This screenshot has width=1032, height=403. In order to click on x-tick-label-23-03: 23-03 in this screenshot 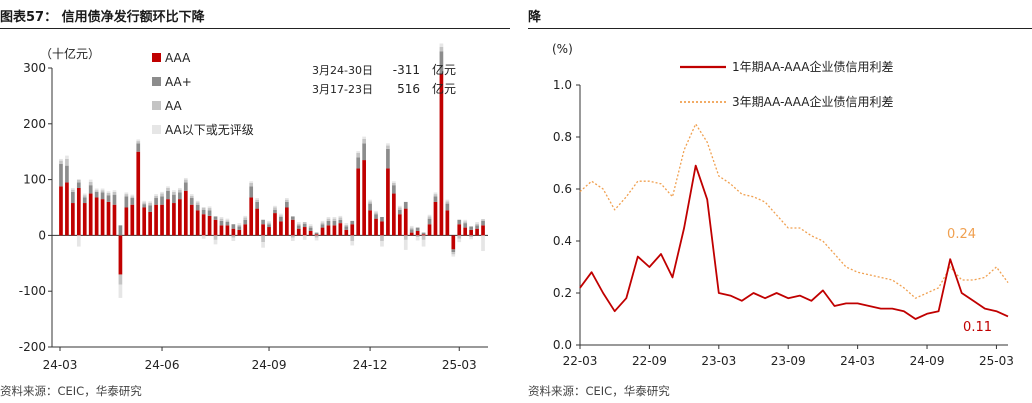, I will do `click(718, 361)`.